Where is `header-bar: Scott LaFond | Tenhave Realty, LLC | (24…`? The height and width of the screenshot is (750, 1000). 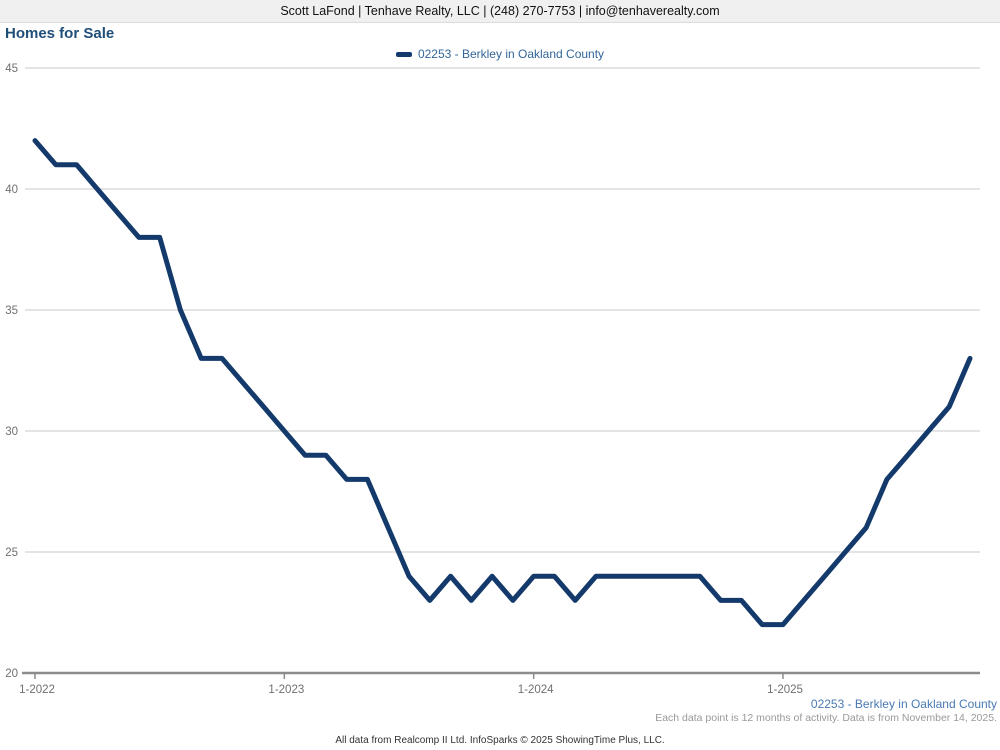 header-bar: Scott LaFond | Tenhave Realty, LLC | (24… is located at coordinates (500, 11).